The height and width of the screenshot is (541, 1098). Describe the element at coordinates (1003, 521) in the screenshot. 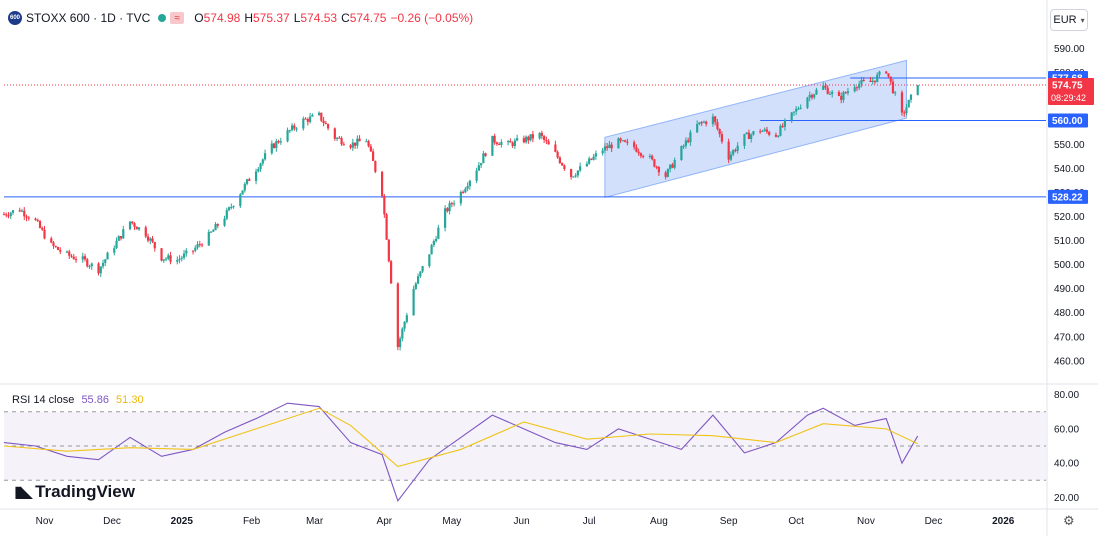

I see `time-tick-label: 2026` at that location.